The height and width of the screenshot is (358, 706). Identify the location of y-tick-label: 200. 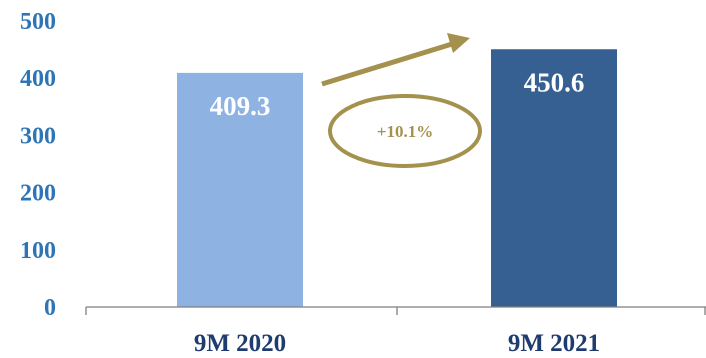
(38, 194).